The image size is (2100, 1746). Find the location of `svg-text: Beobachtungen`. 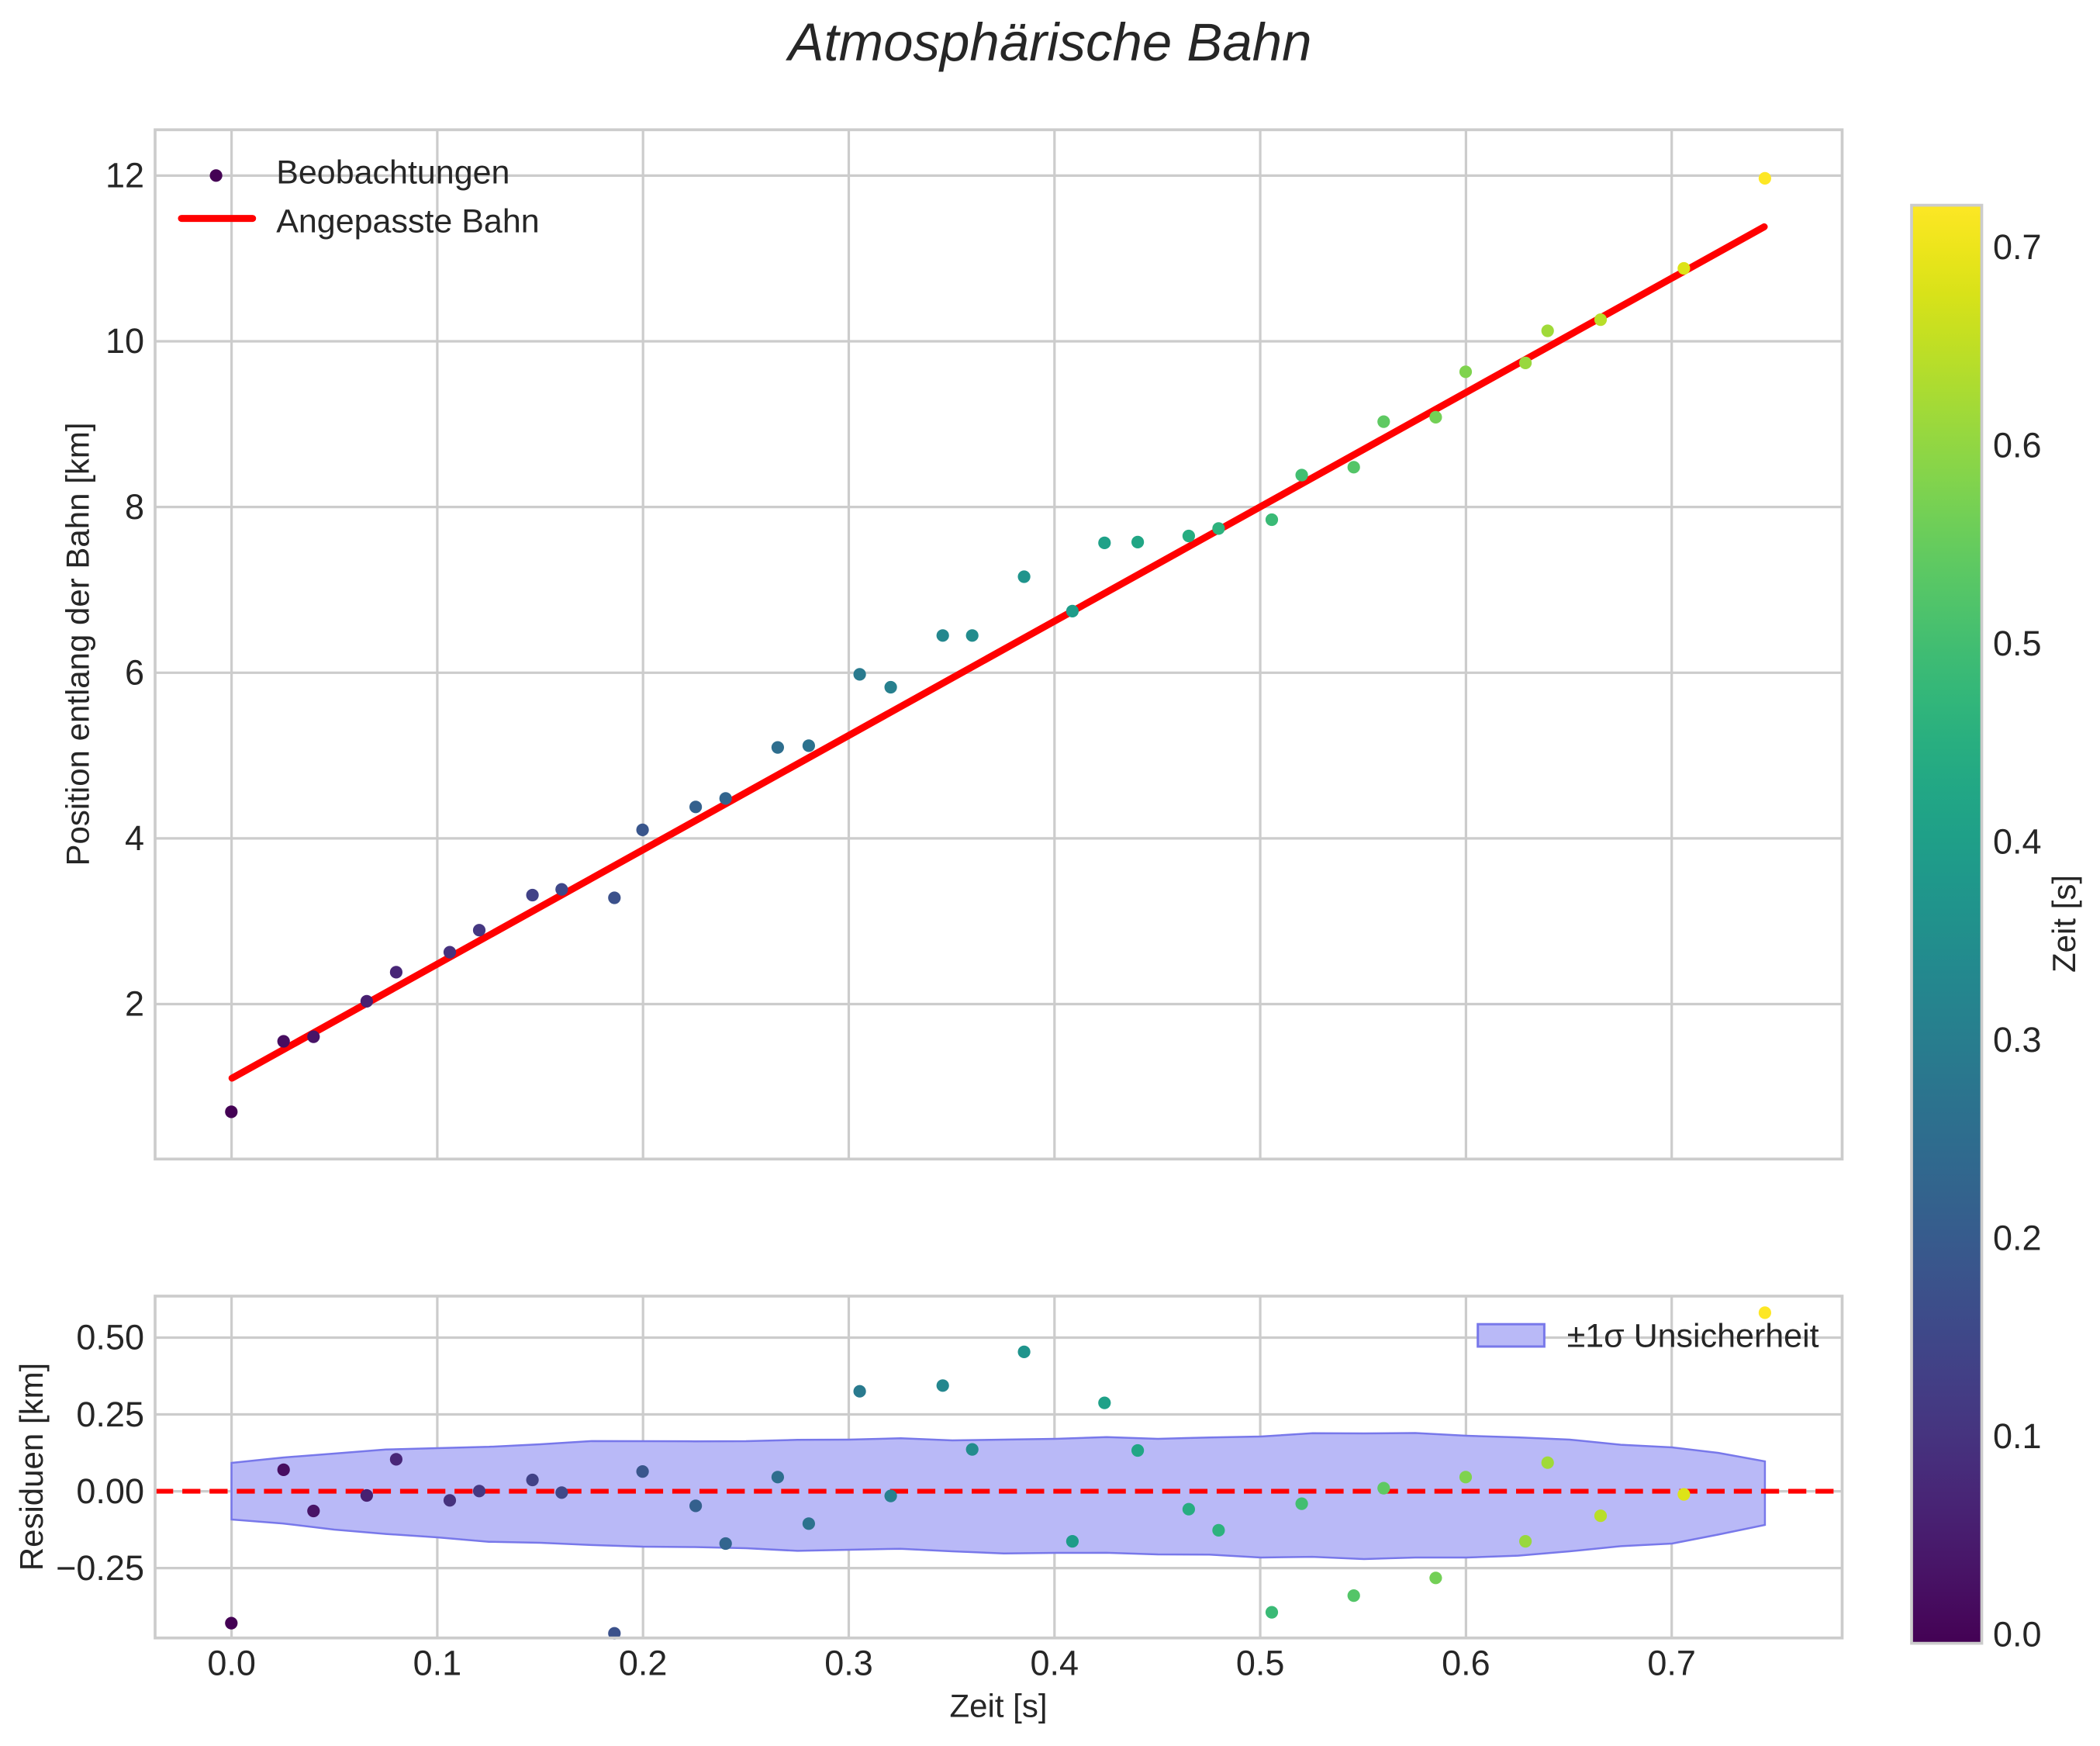

svg-text: Beobachtungen is located at coordinates (392, 173).